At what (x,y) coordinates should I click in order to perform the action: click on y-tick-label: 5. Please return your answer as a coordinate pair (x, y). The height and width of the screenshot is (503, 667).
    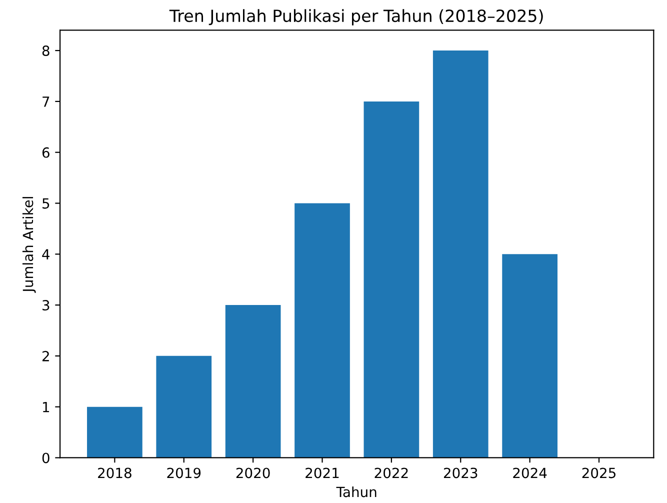
    Looking at the image, I should click on (46, 203).